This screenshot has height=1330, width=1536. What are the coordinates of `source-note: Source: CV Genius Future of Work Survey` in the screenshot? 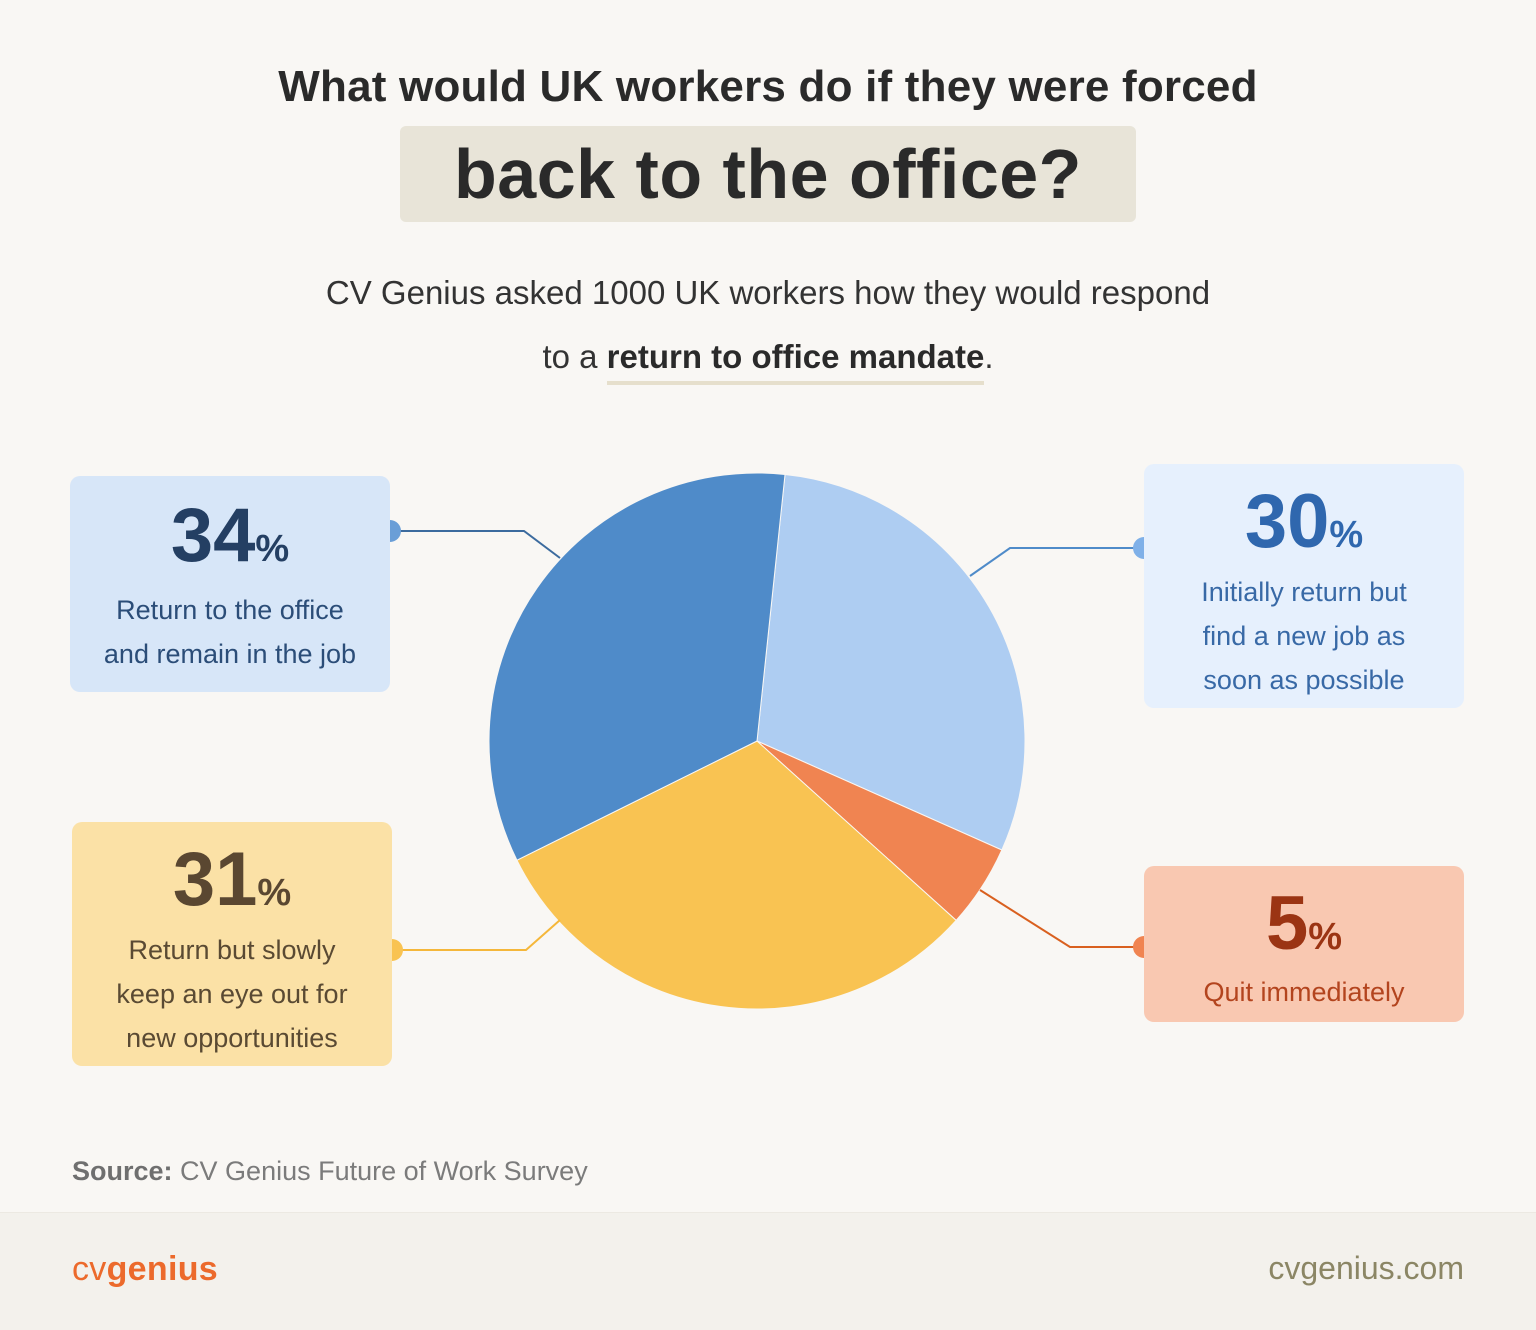 It's located at (330, 1171).